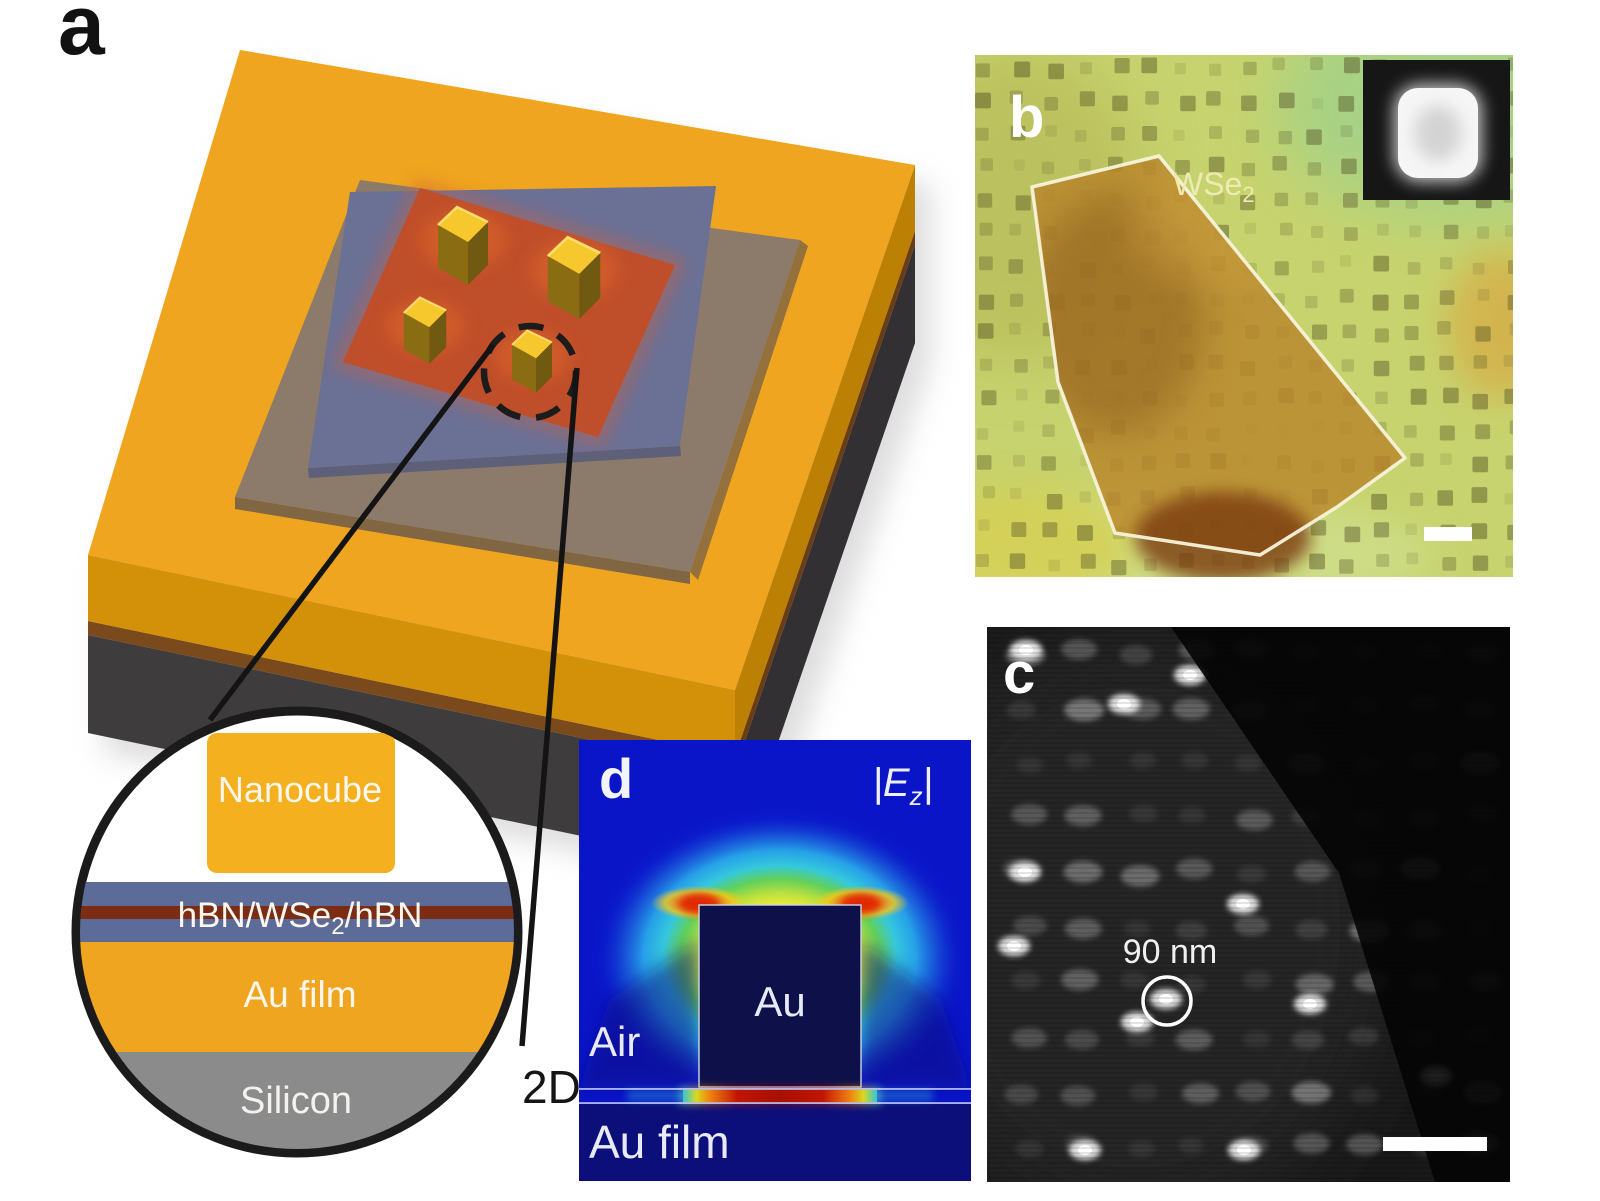 The width and height of the screenshot is (1600, 1201). I want to click on orange-tint, so click(1480, 325).